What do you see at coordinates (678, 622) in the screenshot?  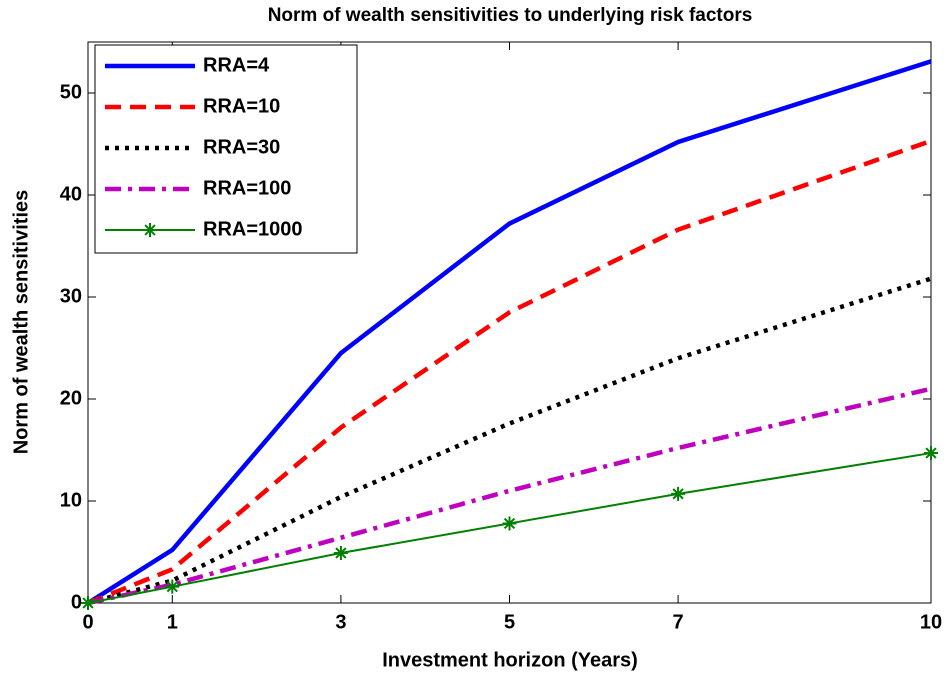 I see `x-tick-label: 7` at bounding box center [678, 622].